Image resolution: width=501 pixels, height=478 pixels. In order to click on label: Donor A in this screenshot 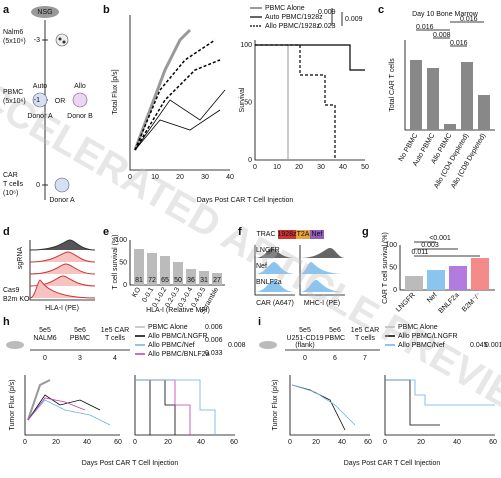, I will do `click(40, 116)`.